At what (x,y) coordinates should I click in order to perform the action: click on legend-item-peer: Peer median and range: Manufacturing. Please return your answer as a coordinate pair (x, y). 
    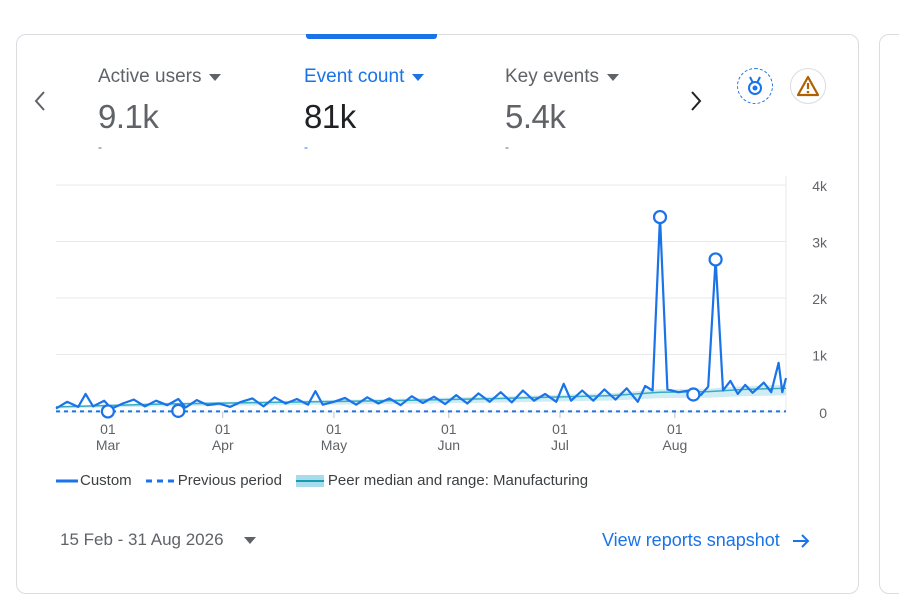
    Looking at the image, I should click on (442, 480).